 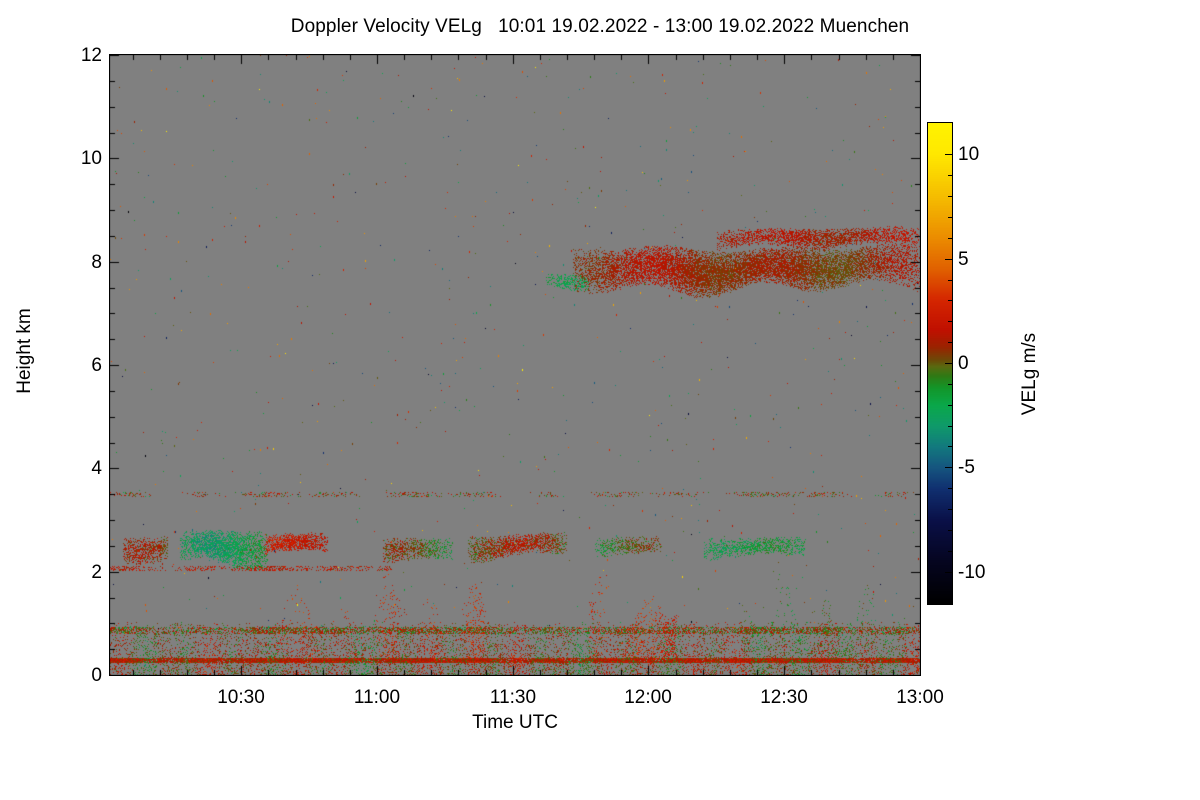 What do you see at coordinates (988, 400) in the screenshot?
I see `colorbar-tick-labels: -10 -5 0 5 10` at bounding box center [988, 400].